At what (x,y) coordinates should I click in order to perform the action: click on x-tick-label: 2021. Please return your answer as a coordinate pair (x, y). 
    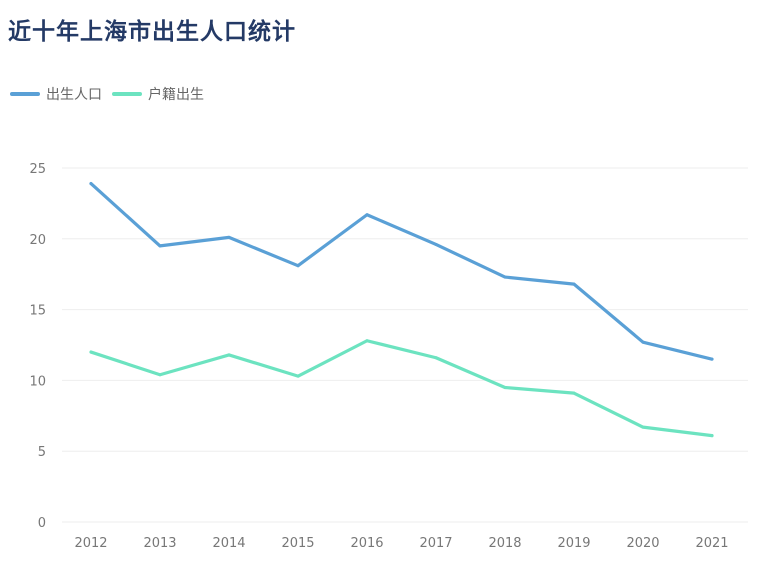
    Looking at the image, I should click on (711, 543).